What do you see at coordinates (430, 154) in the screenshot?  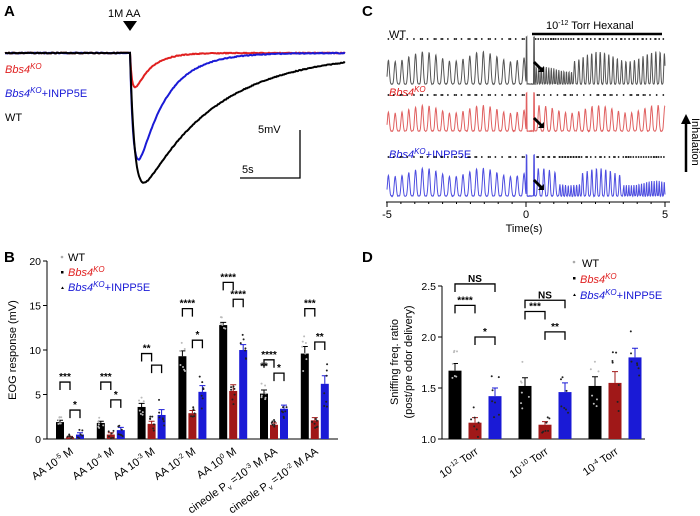 I see `trace-label-inpp5e: Bbs4KO+INPP5E` at bounding box center [430, 154].